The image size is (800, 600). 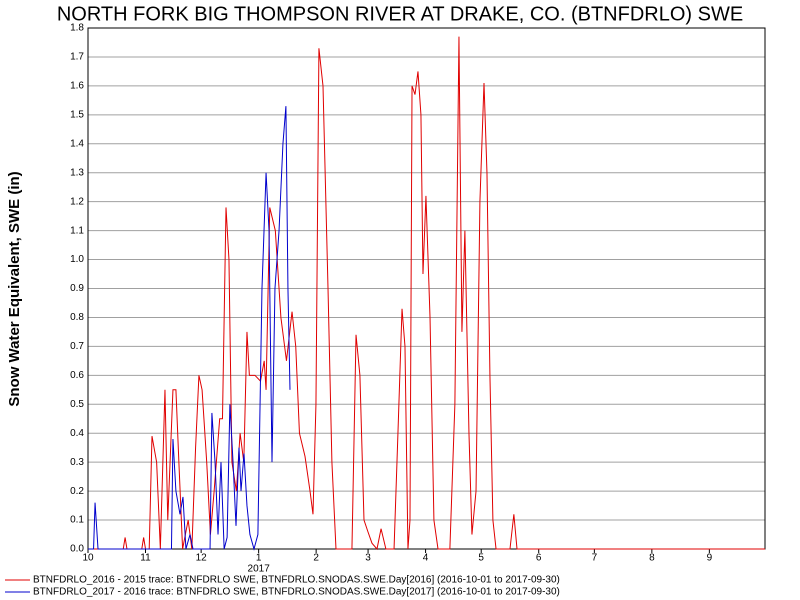 I want to click on x-tick-label: 4, so click(x=426, y=558).